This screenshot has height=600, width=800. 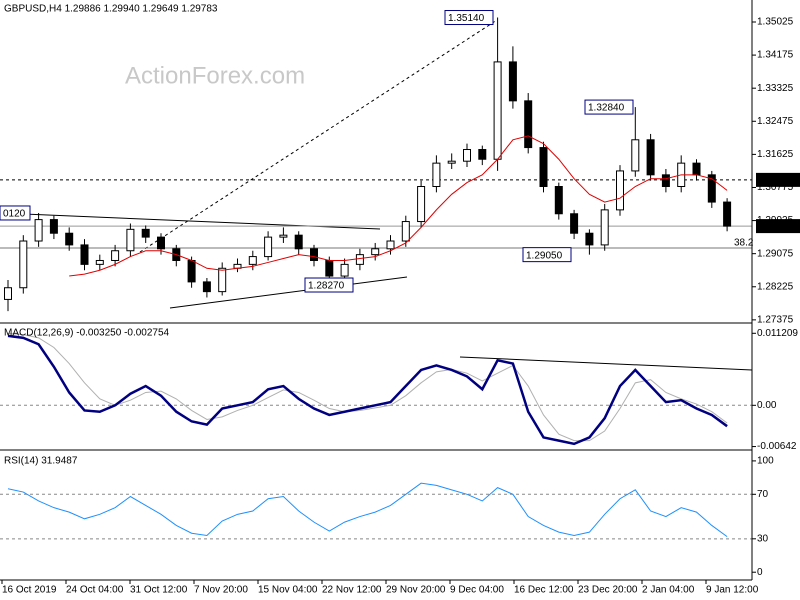 What do you see at coordinates (732, 590) in the screenshot?
I see `x-tick-label: 9 Jan 12:00` at bounding box center [732, 590].